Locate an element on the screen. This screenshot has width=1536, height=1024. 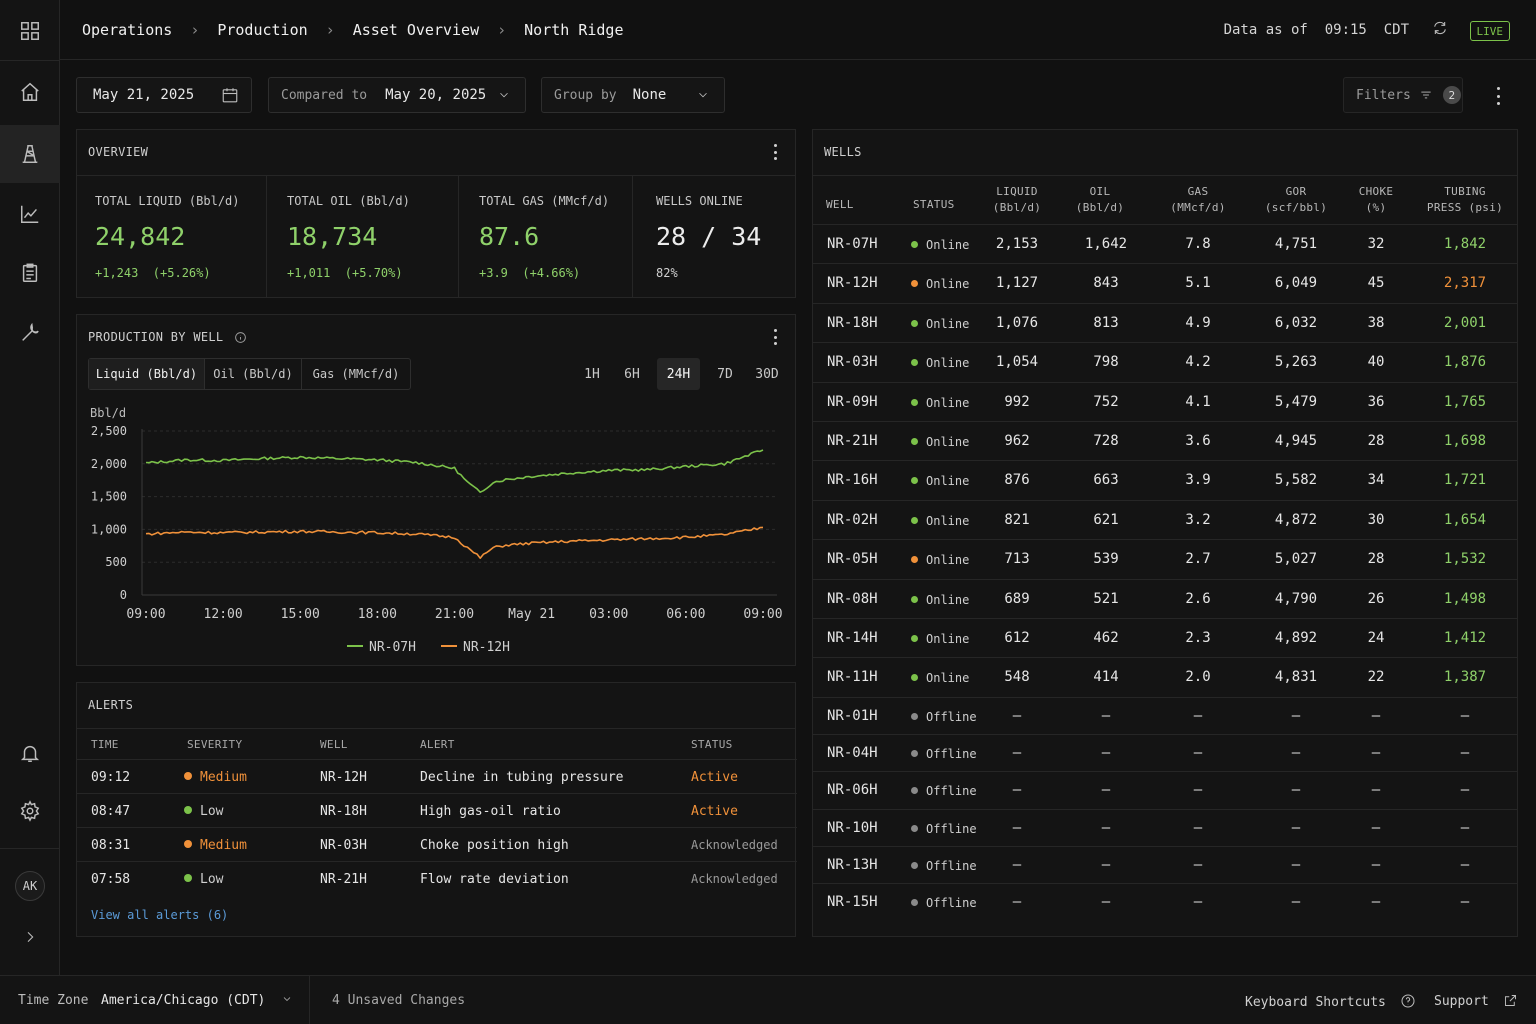
y-tick-label: 2,000 is located at coordinates (109, 464).